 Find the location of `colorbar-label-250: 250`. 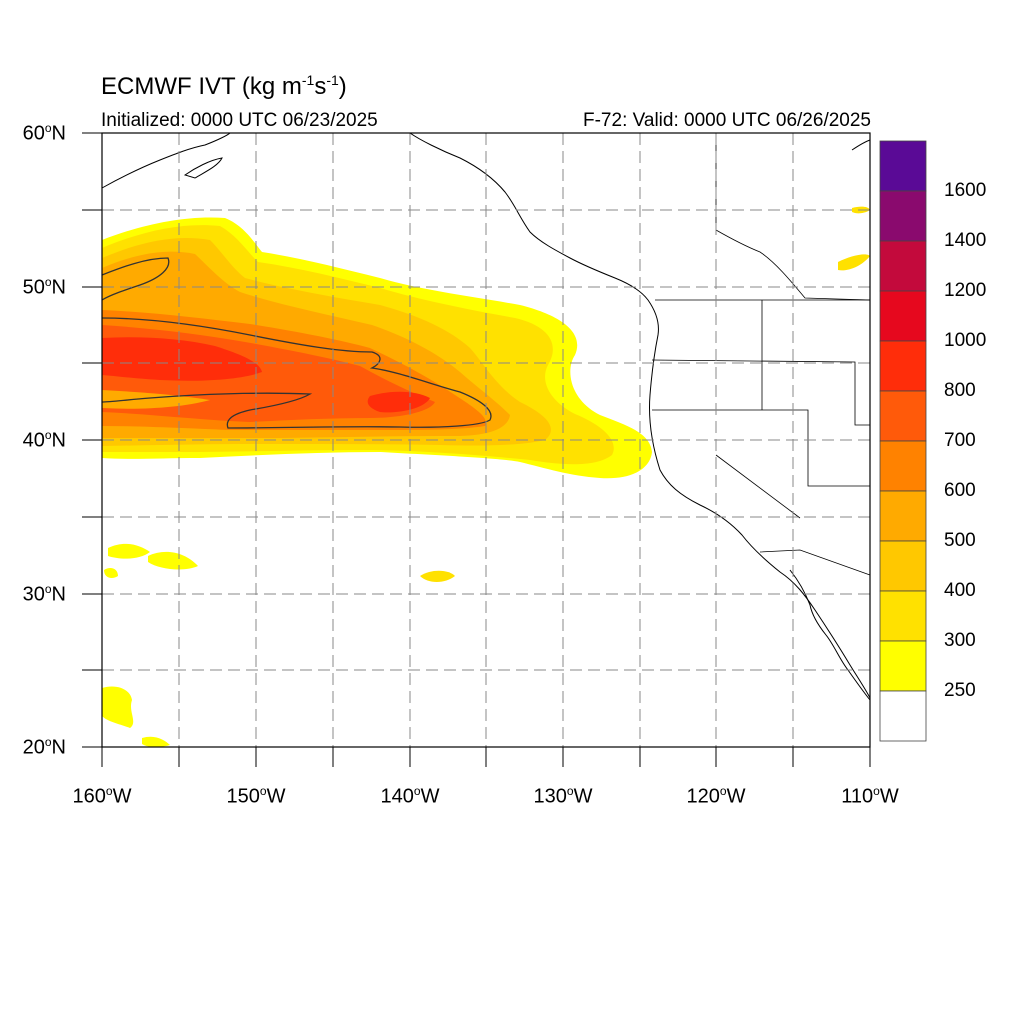

colorbar-label-250: 250 is located at coordinates (960, 690).